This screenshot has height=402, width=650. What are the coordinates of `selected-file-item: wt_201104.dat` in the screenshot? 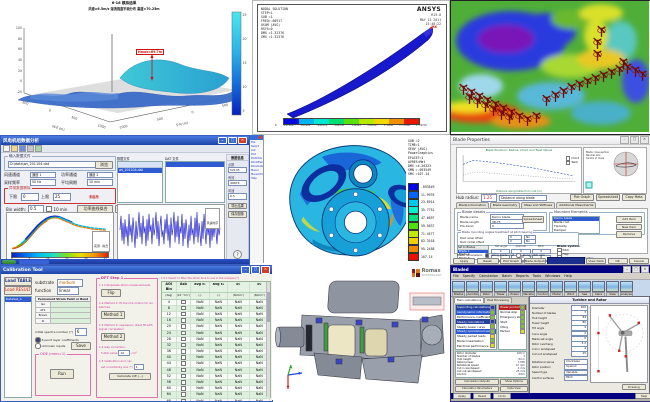 It's located at (140, 170).